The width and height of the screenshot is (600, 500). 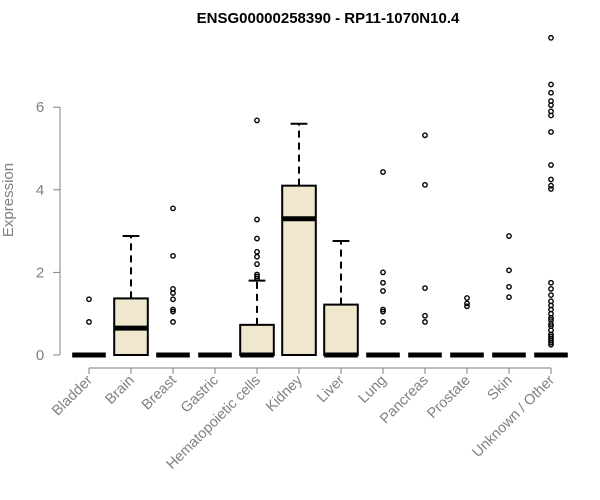 I want to click on box-group-skin, so click(x=509, y=295).